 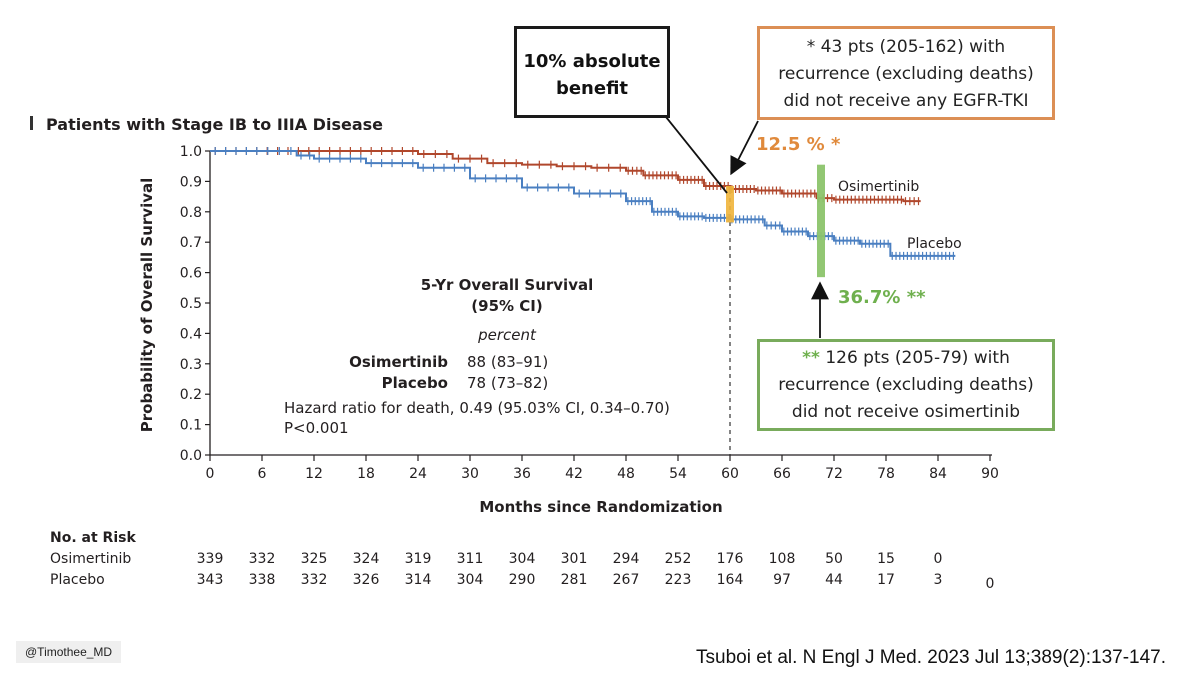 What do you see at coordinates (507, 362) in the screenshot?
I see `summary-row-osimertinib-value: 88 (83–91)` at bounding box center [507, 362].